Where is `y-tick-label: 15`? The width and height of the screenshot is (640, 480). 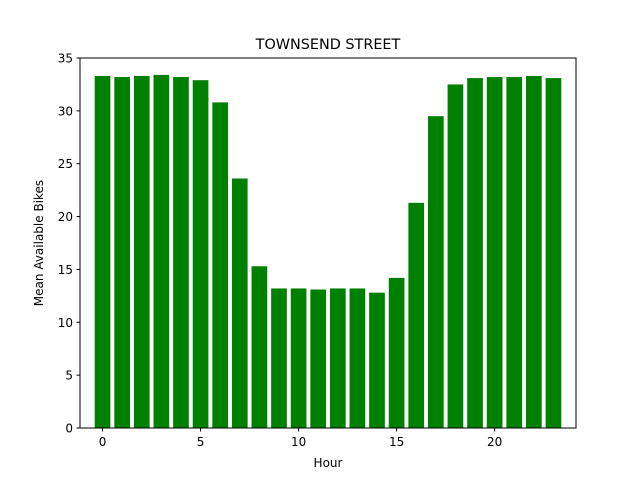
y-tick-label: 15 is located at coordinates (65, 270).